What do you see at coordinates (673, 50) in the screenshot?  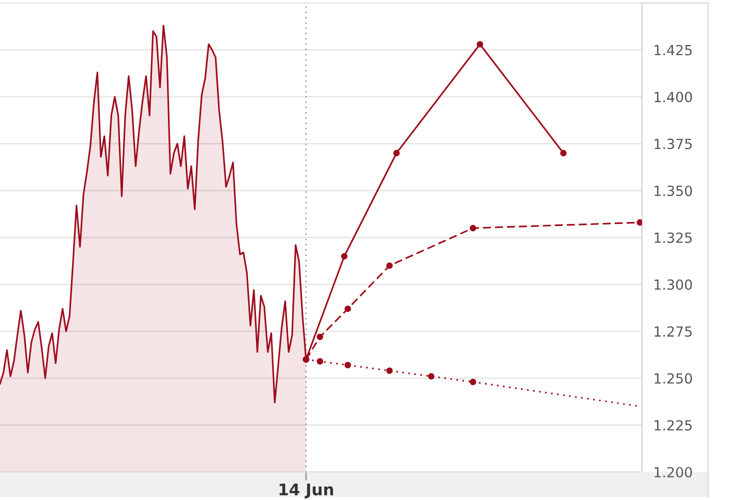 I see `y-tick-label: 1.425` at bounding box center [673, 50].